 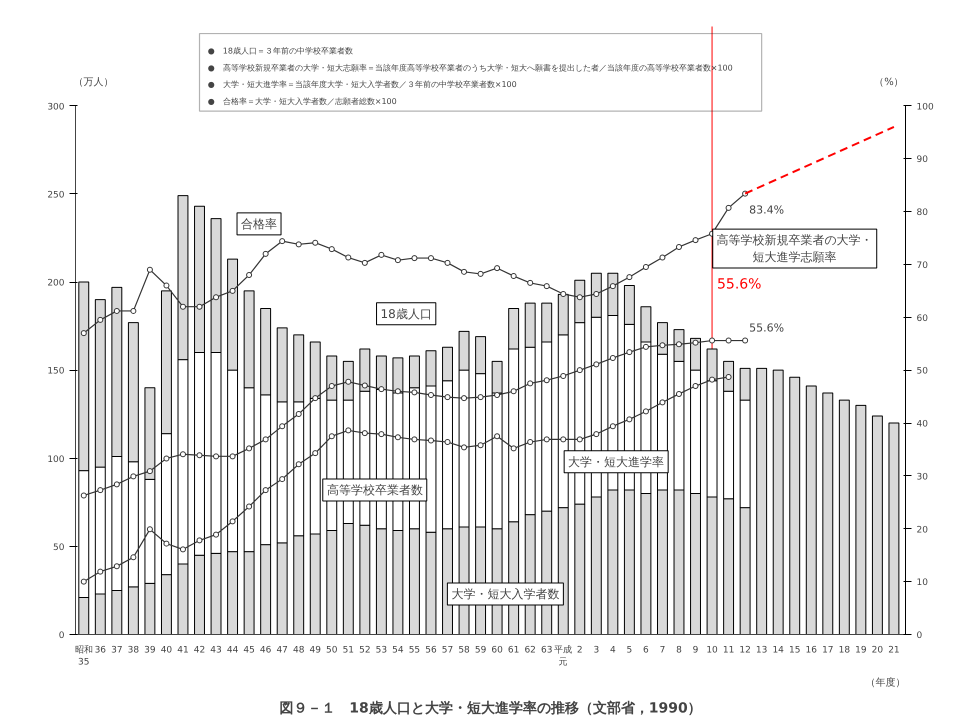 What do you see at coordinates (596, 651) in the screenshot?
I see `x-tick-label: 3` at bounding box center [596, 651].